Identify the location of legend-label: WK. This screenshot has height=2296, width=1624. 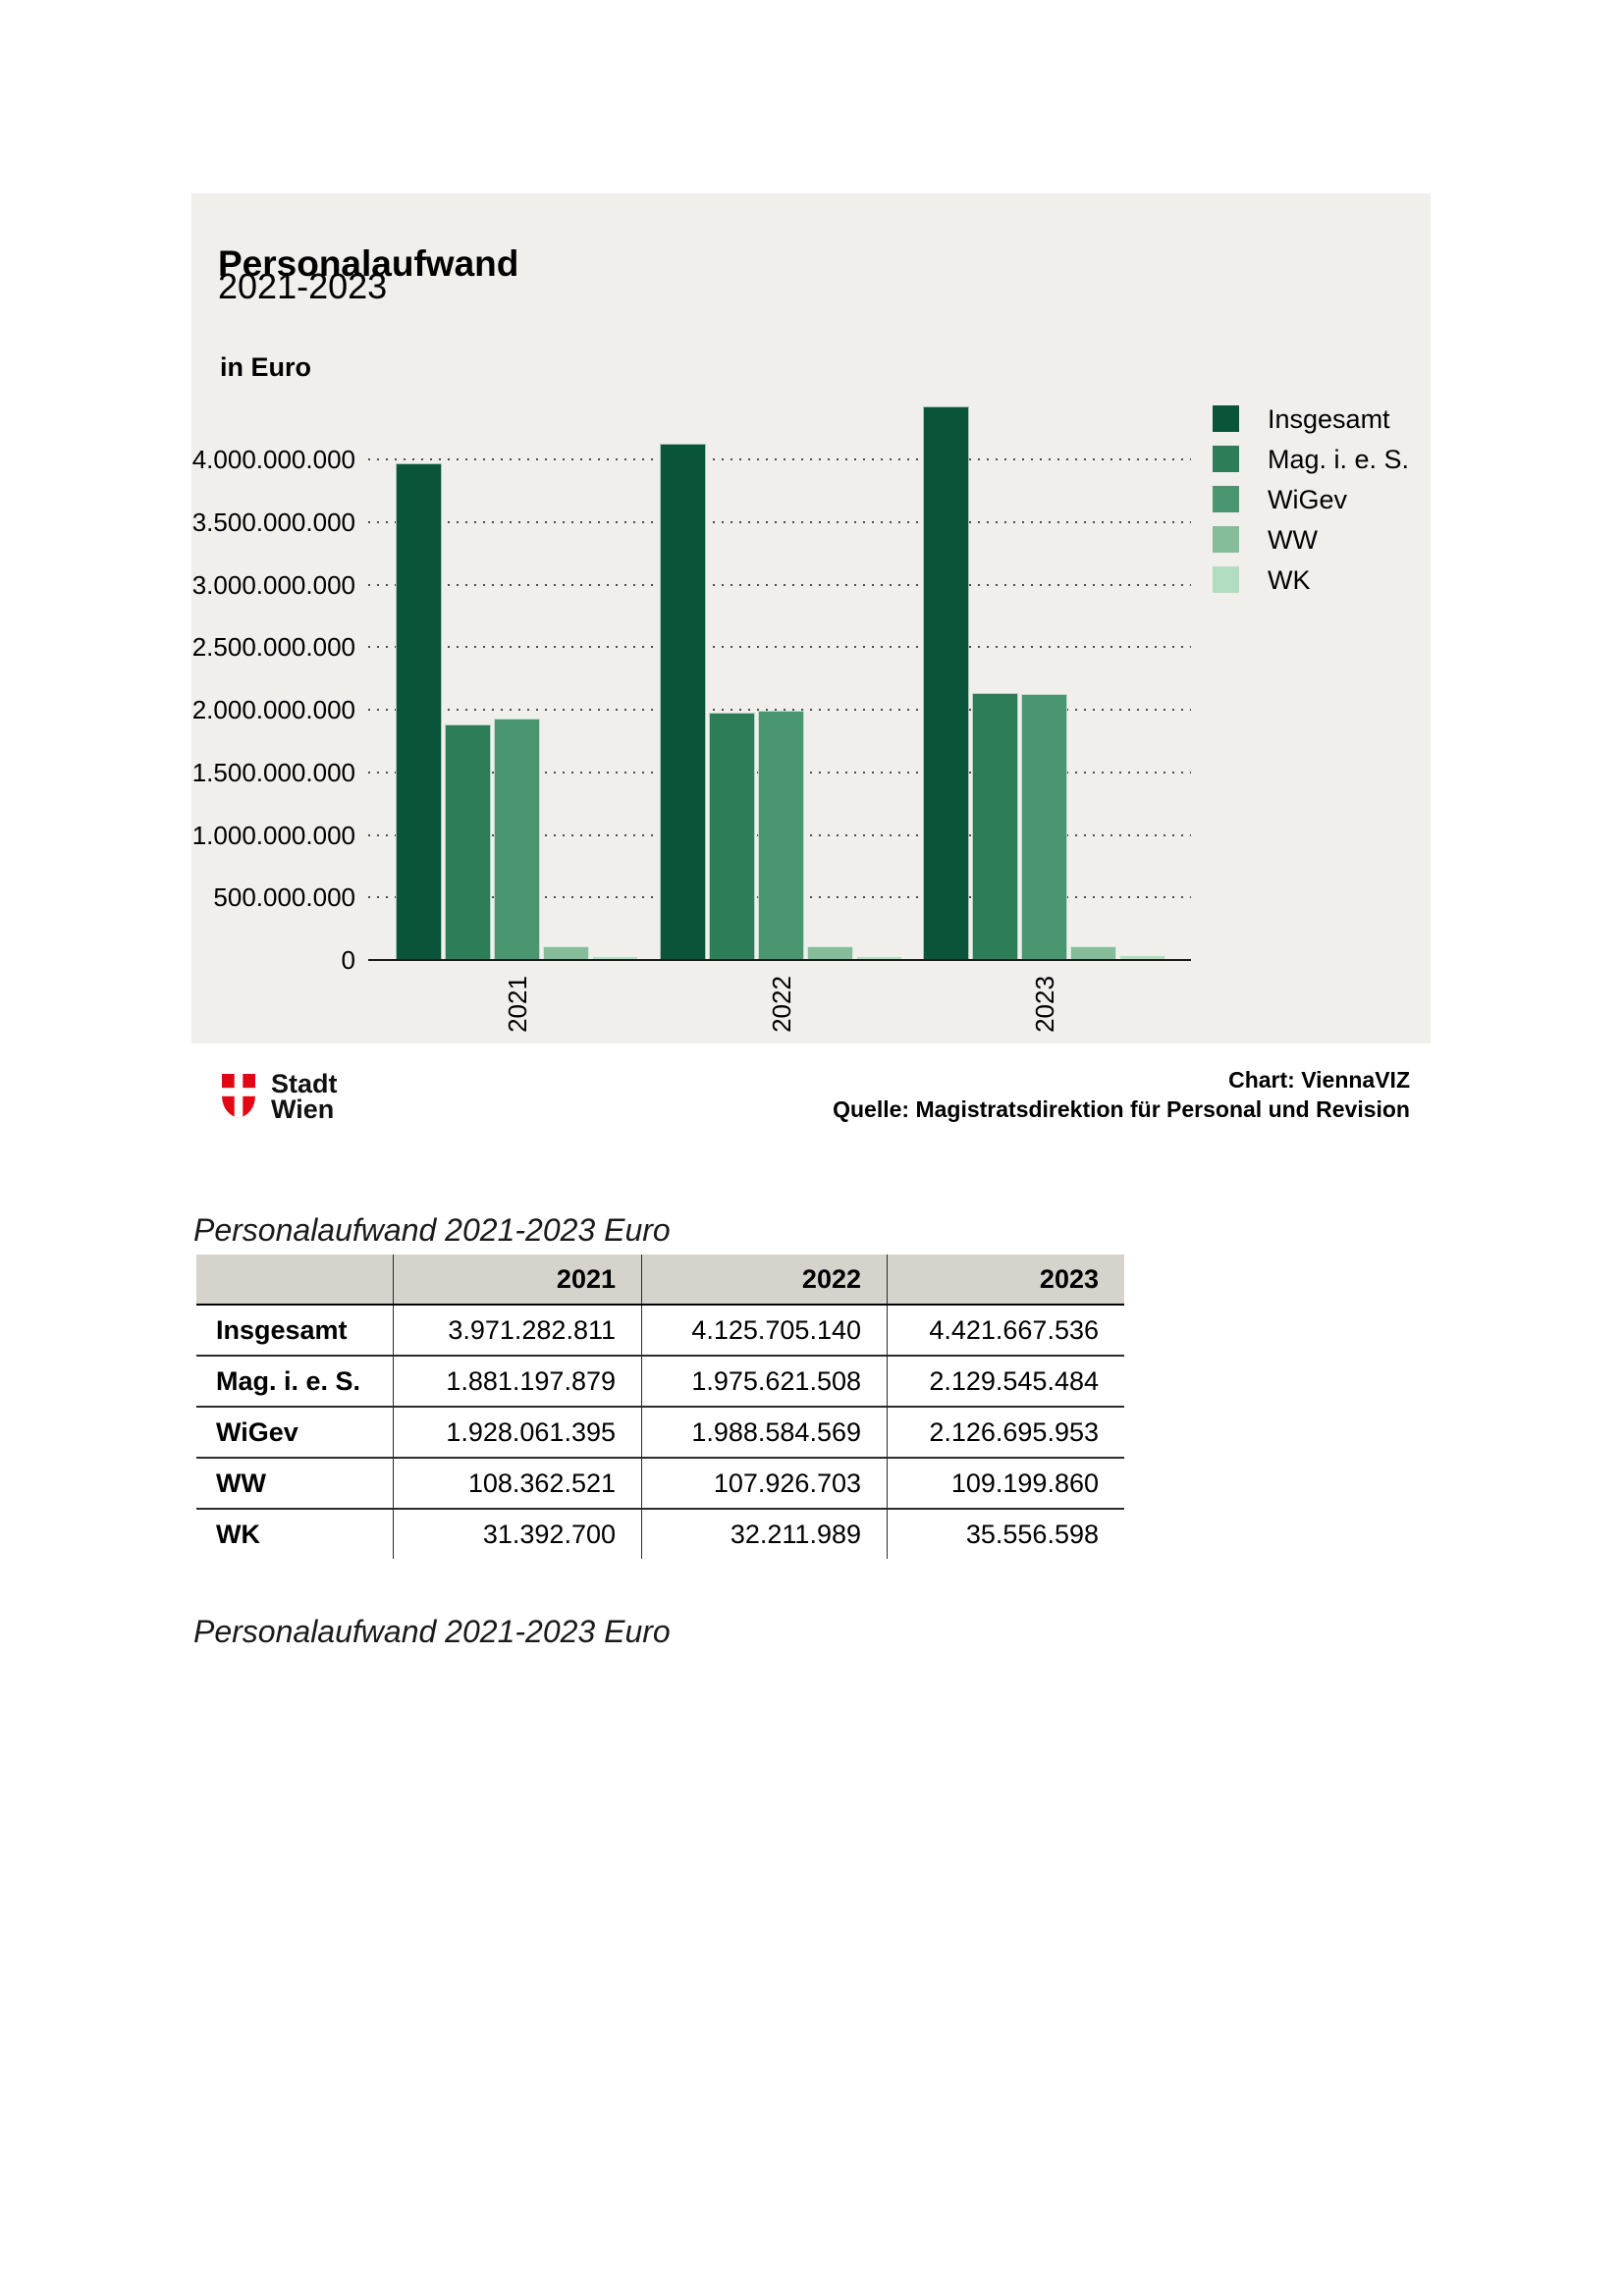
(1289, 580).